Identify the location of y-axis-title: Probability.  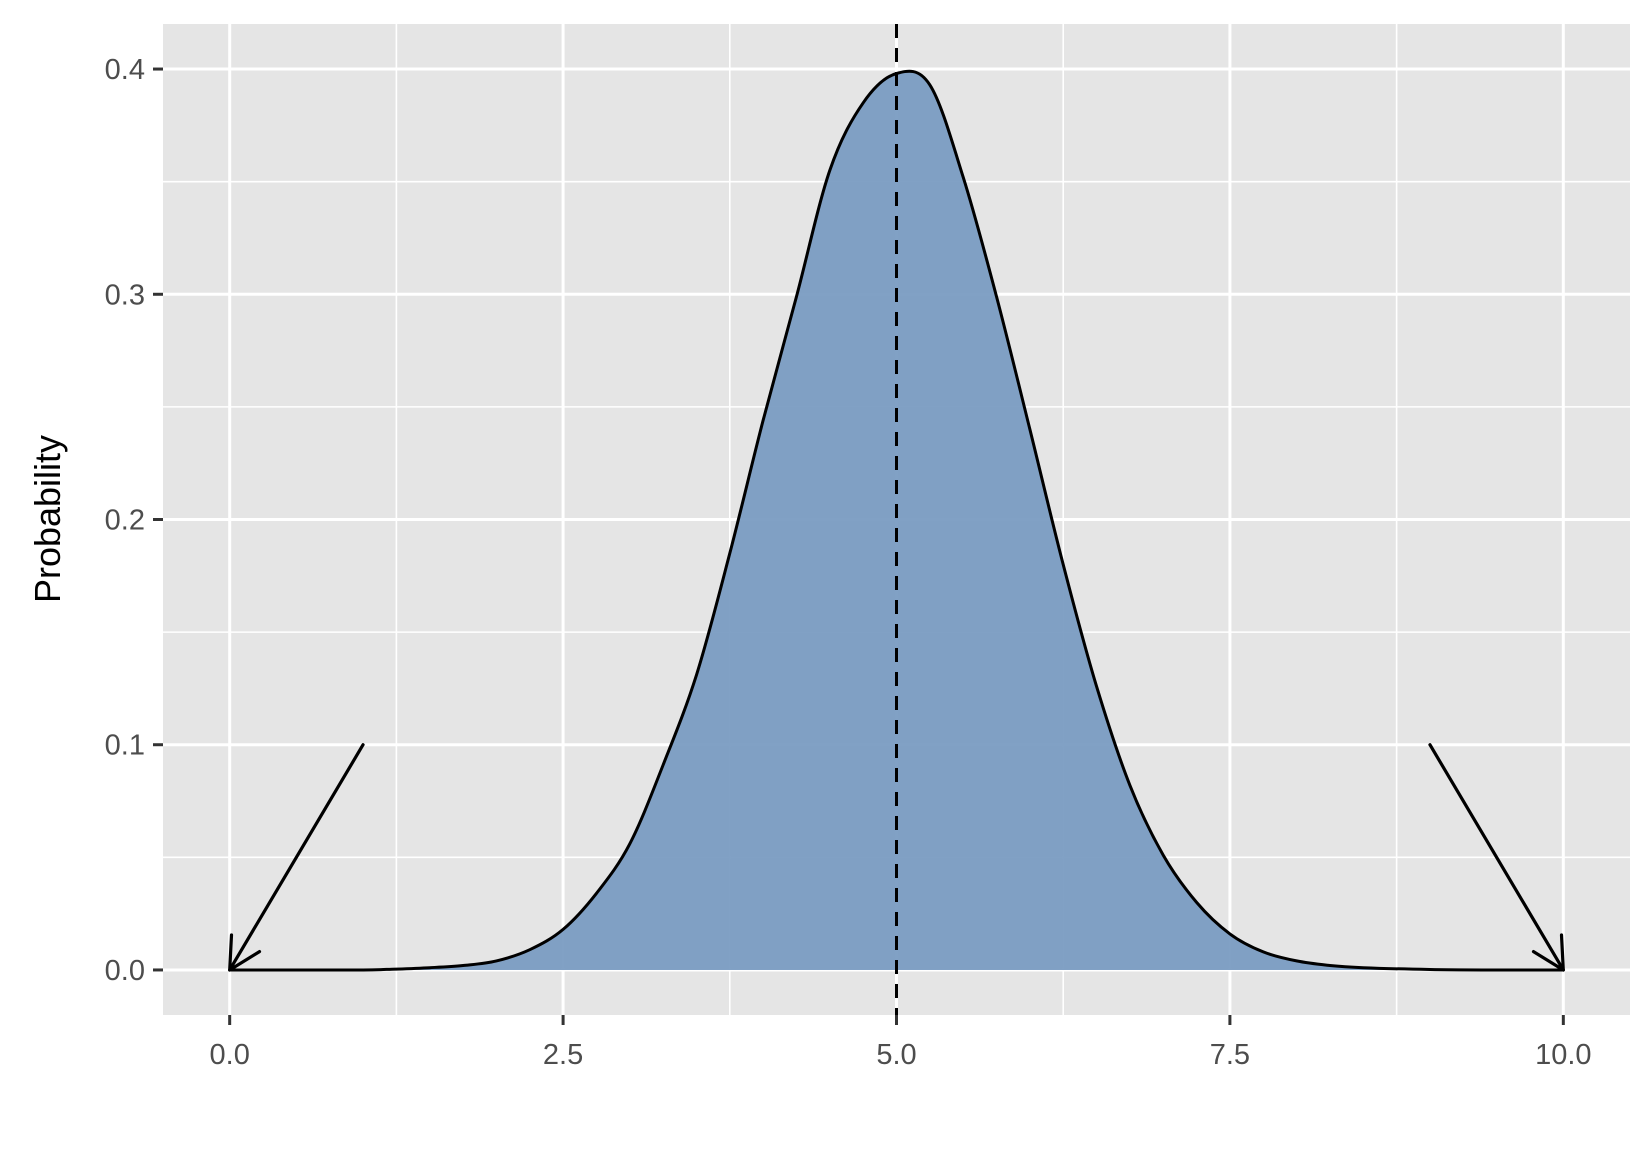
(47, 519).